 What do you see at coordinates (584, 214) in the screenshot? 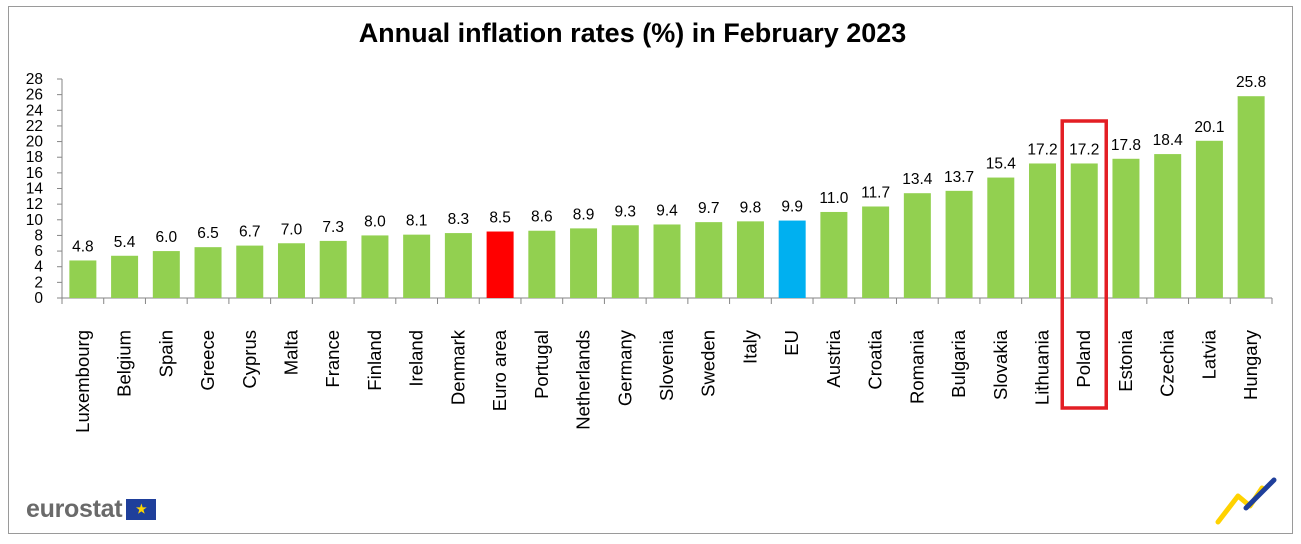
I see `value-label: 8.9` at bounding box center [584, 214].